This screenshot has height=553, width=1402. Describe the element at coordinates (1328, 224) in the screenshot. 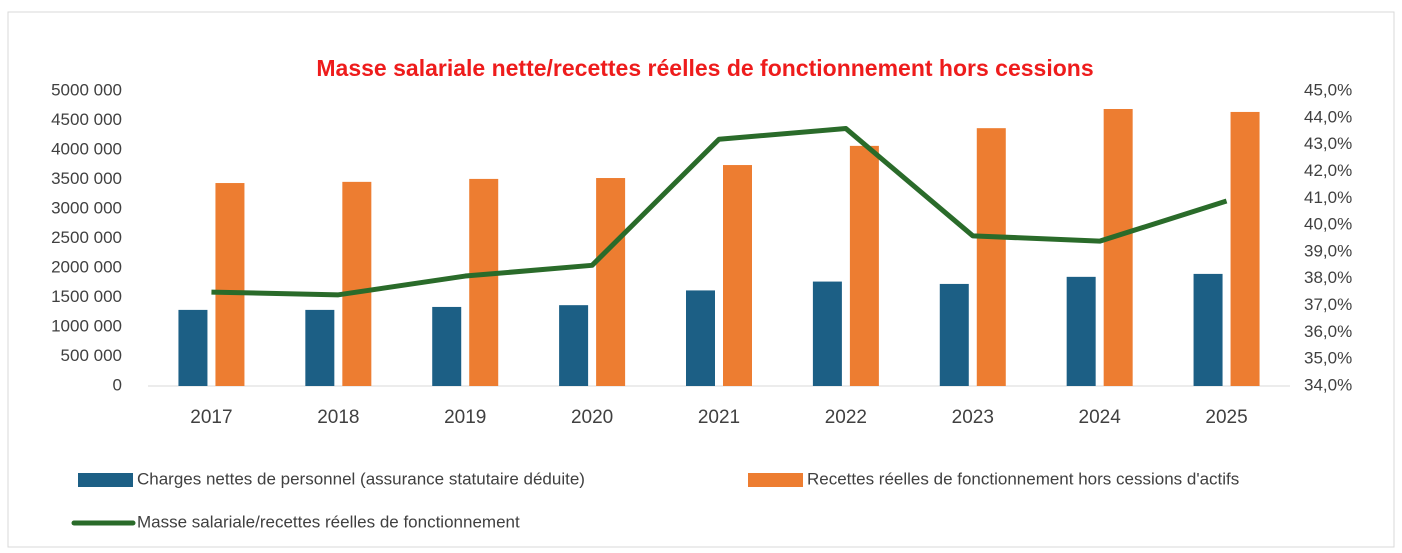

I see `y2-tick-label: 40,0%` at that location.